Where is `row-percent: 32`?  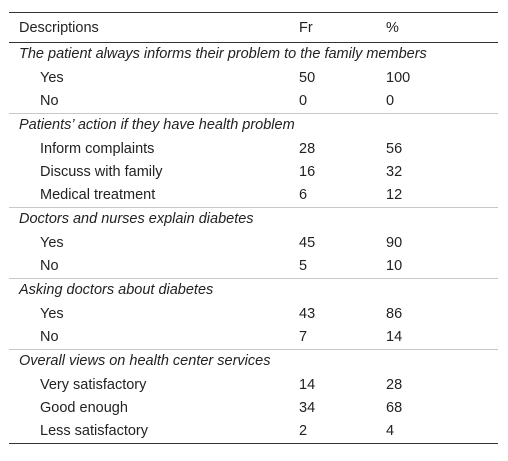 row-percent: 32 is located at coordinates (394, 171).